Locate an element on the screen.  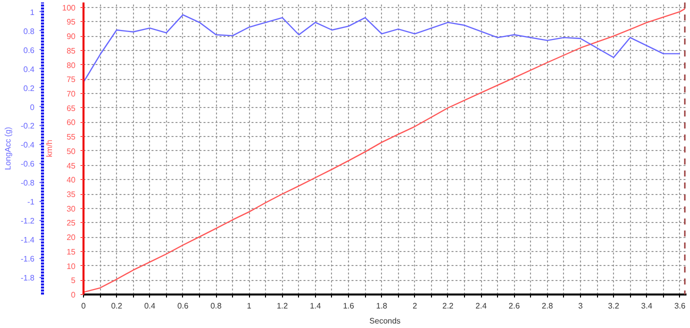
y2-tick-label: -1.8 is located at coordinates (28, 277).